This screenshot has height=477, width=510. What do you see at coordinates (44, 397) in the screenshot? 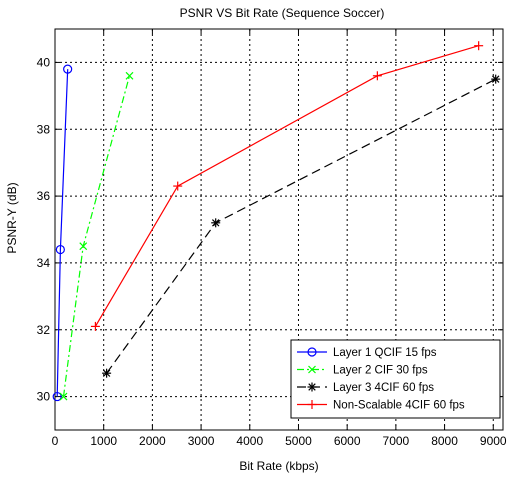
I see `y-tick-label: 30` at bounding box center [44, 397].